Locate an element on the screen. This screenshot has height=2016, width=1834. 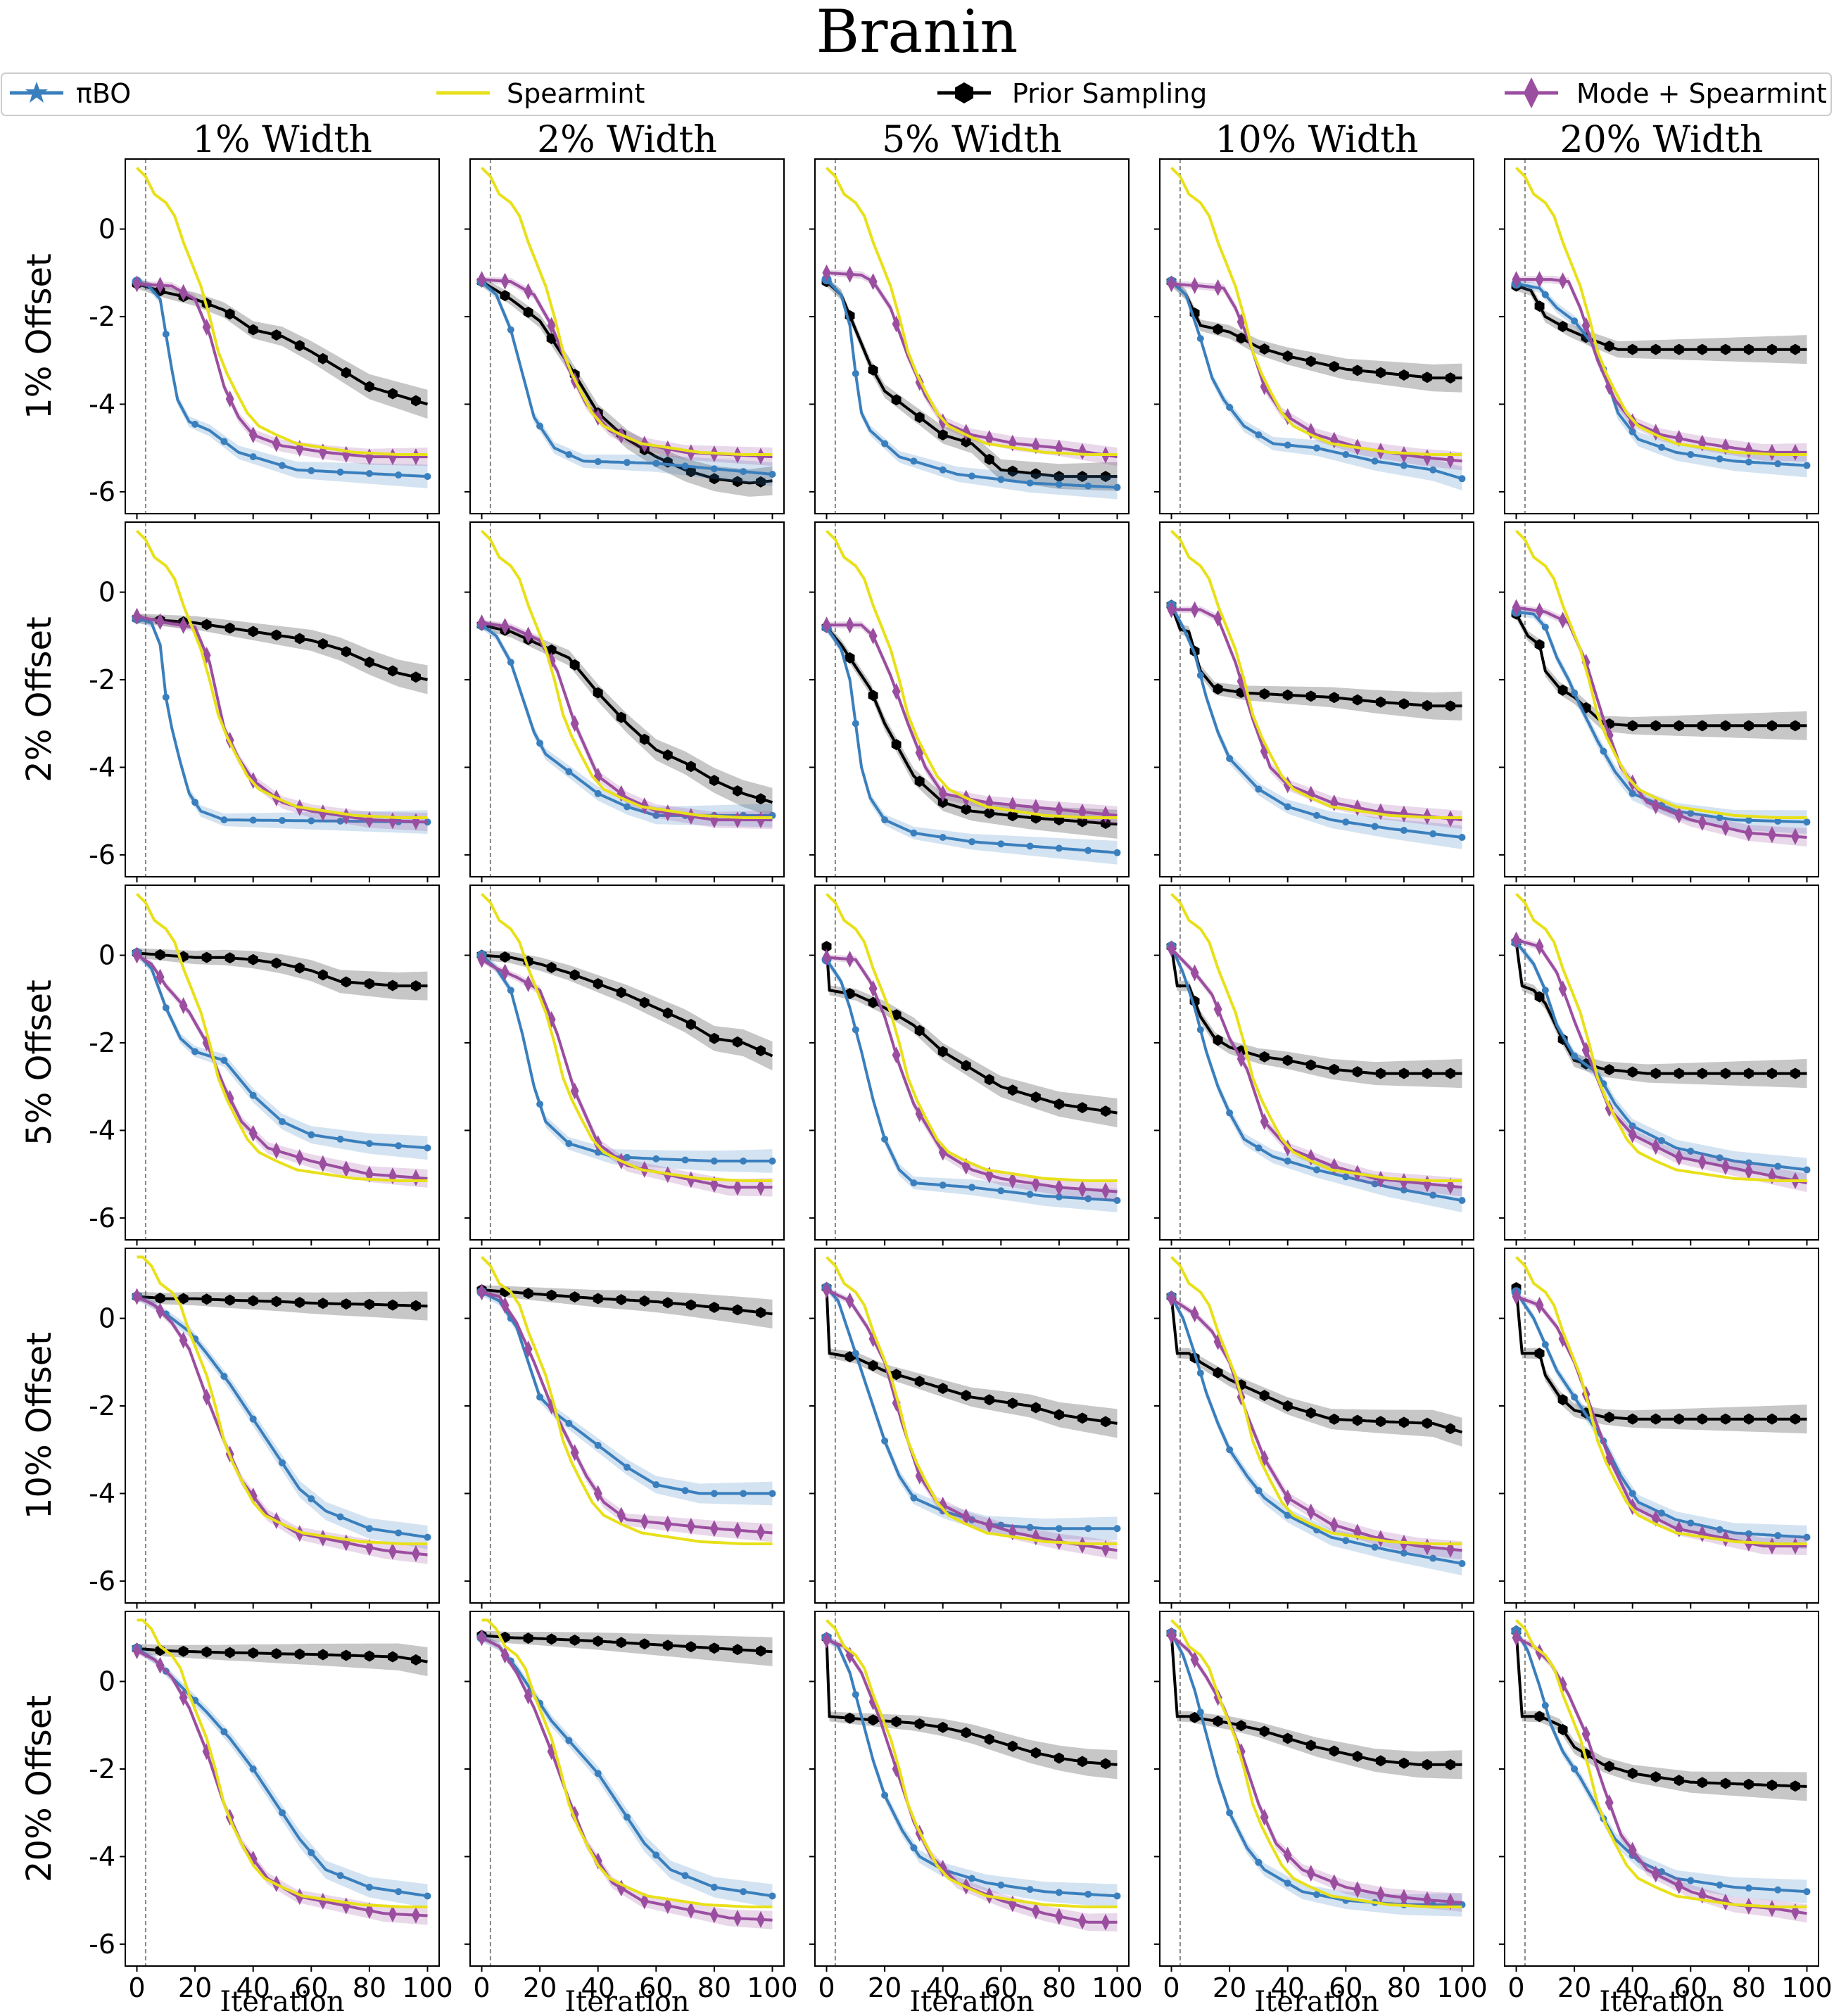
axes-frame is located at coordinates (1316, 1426).